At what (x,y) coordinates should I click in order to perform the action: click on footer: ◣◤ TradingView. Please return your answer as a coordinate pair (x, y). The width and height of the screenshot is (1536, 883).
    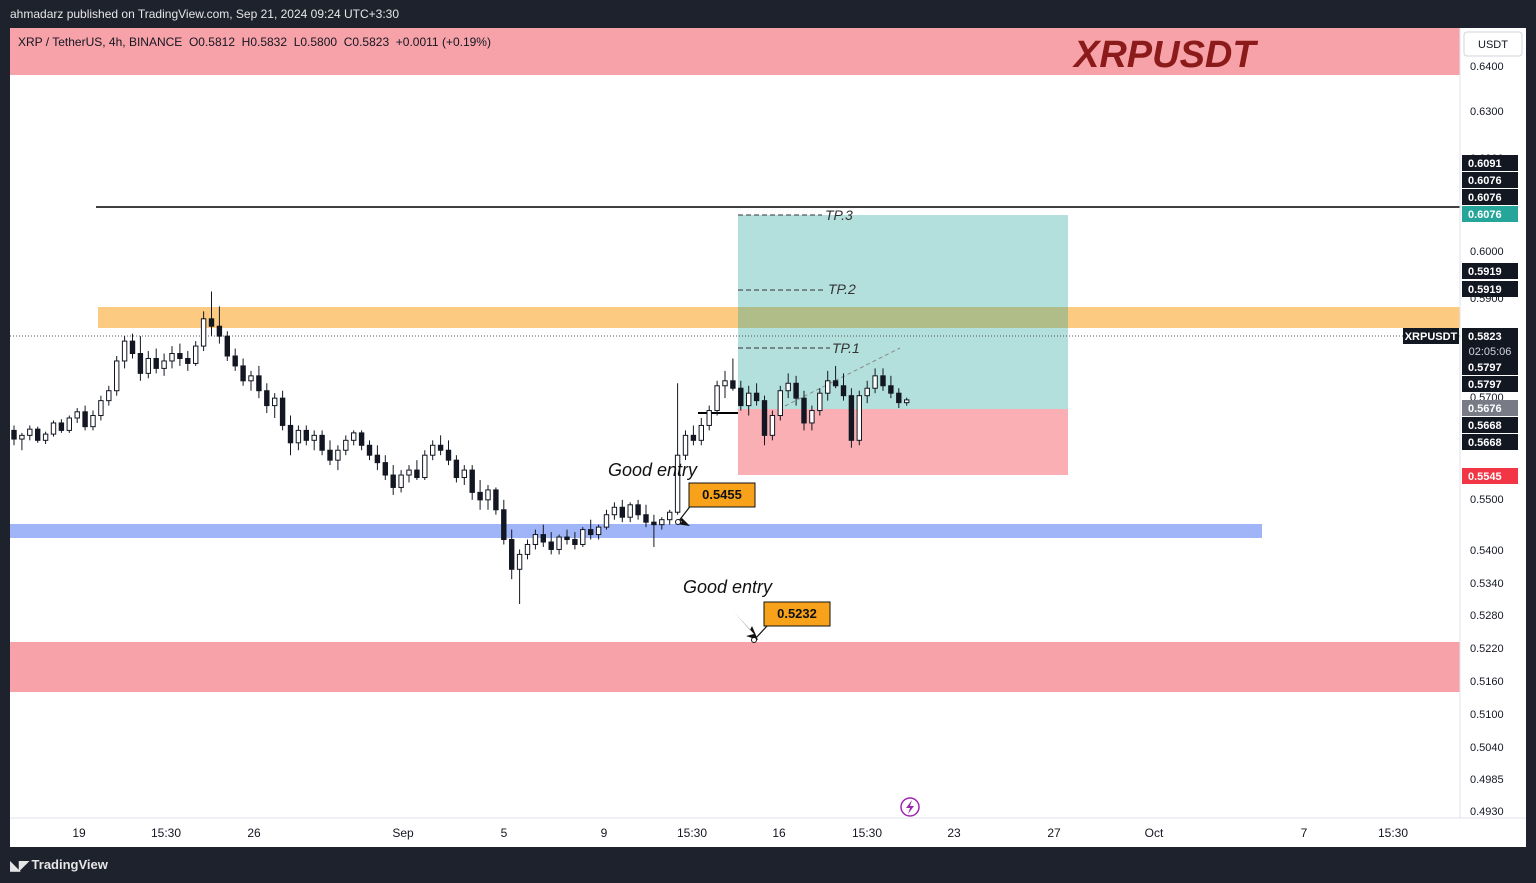
    Looking at the image, I should click on (768, 865).